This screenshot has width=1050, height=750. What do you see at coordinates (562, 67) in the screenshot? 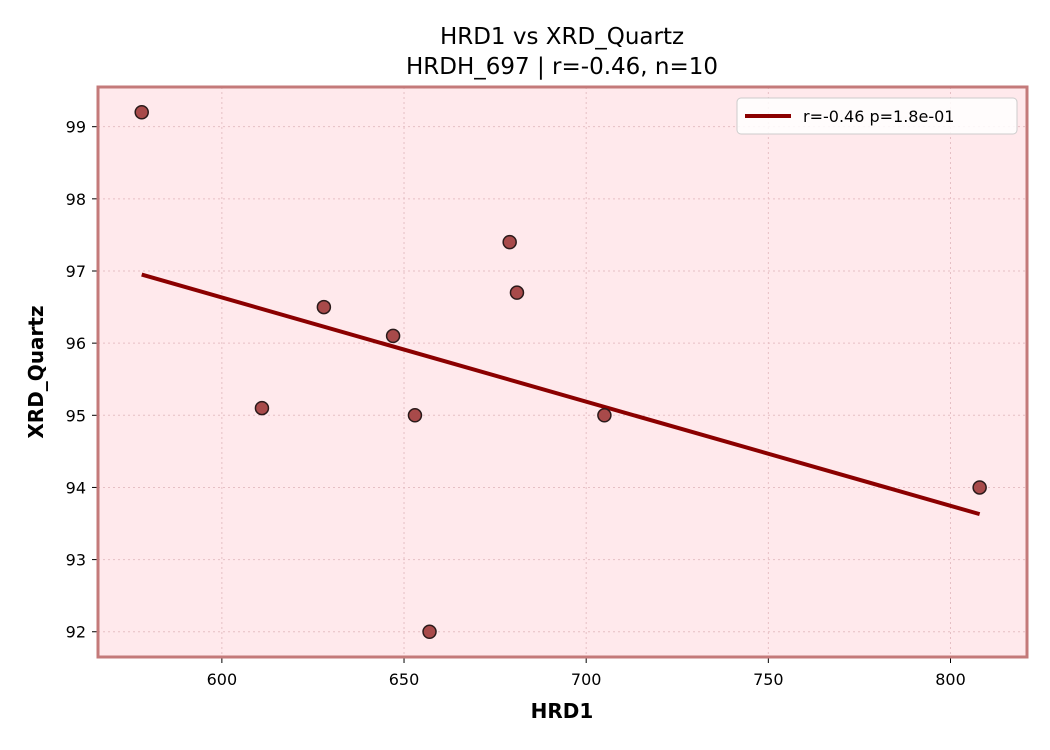
I see `chart-subtitle: HRDH_697 | r=-0.46, n=10` at bounding box center [562, 67].